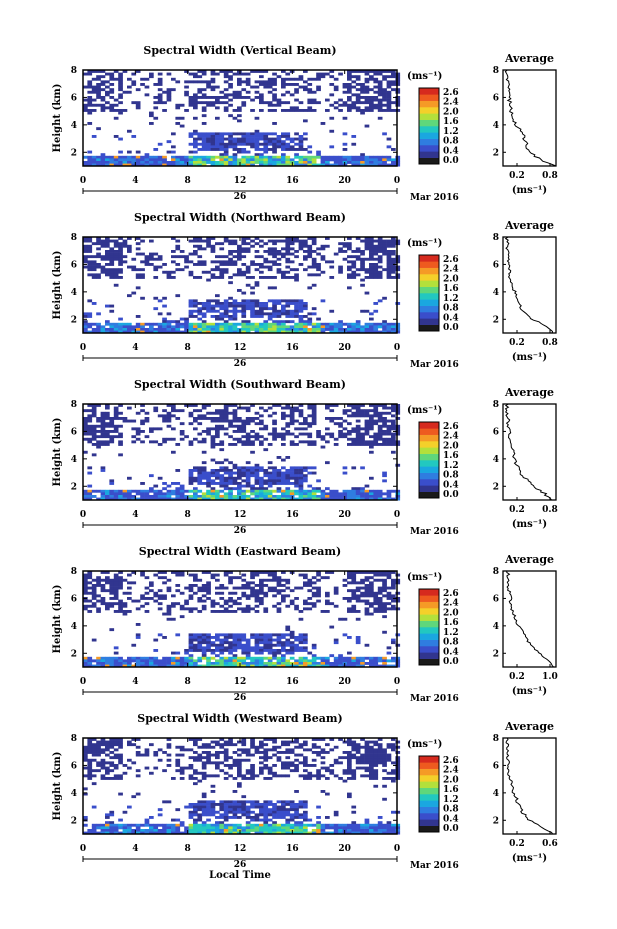  I want to click on day-label: 26, so click(240, 531).